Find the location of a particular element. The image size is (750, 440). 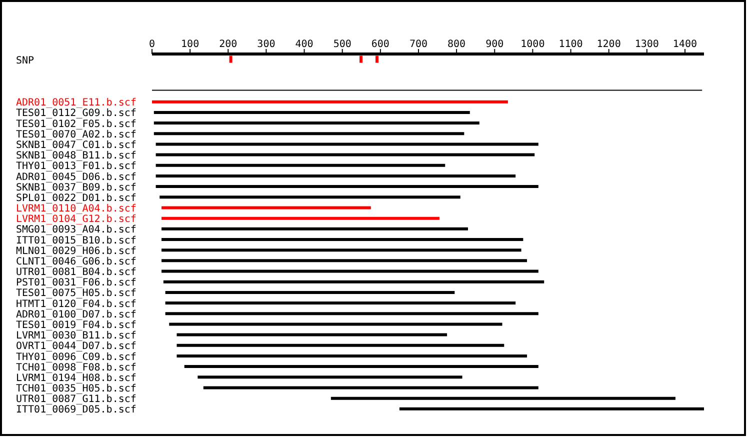

y-tick-label: ADR01_0100_D07.b.scf is located at coordinates (76, 314).